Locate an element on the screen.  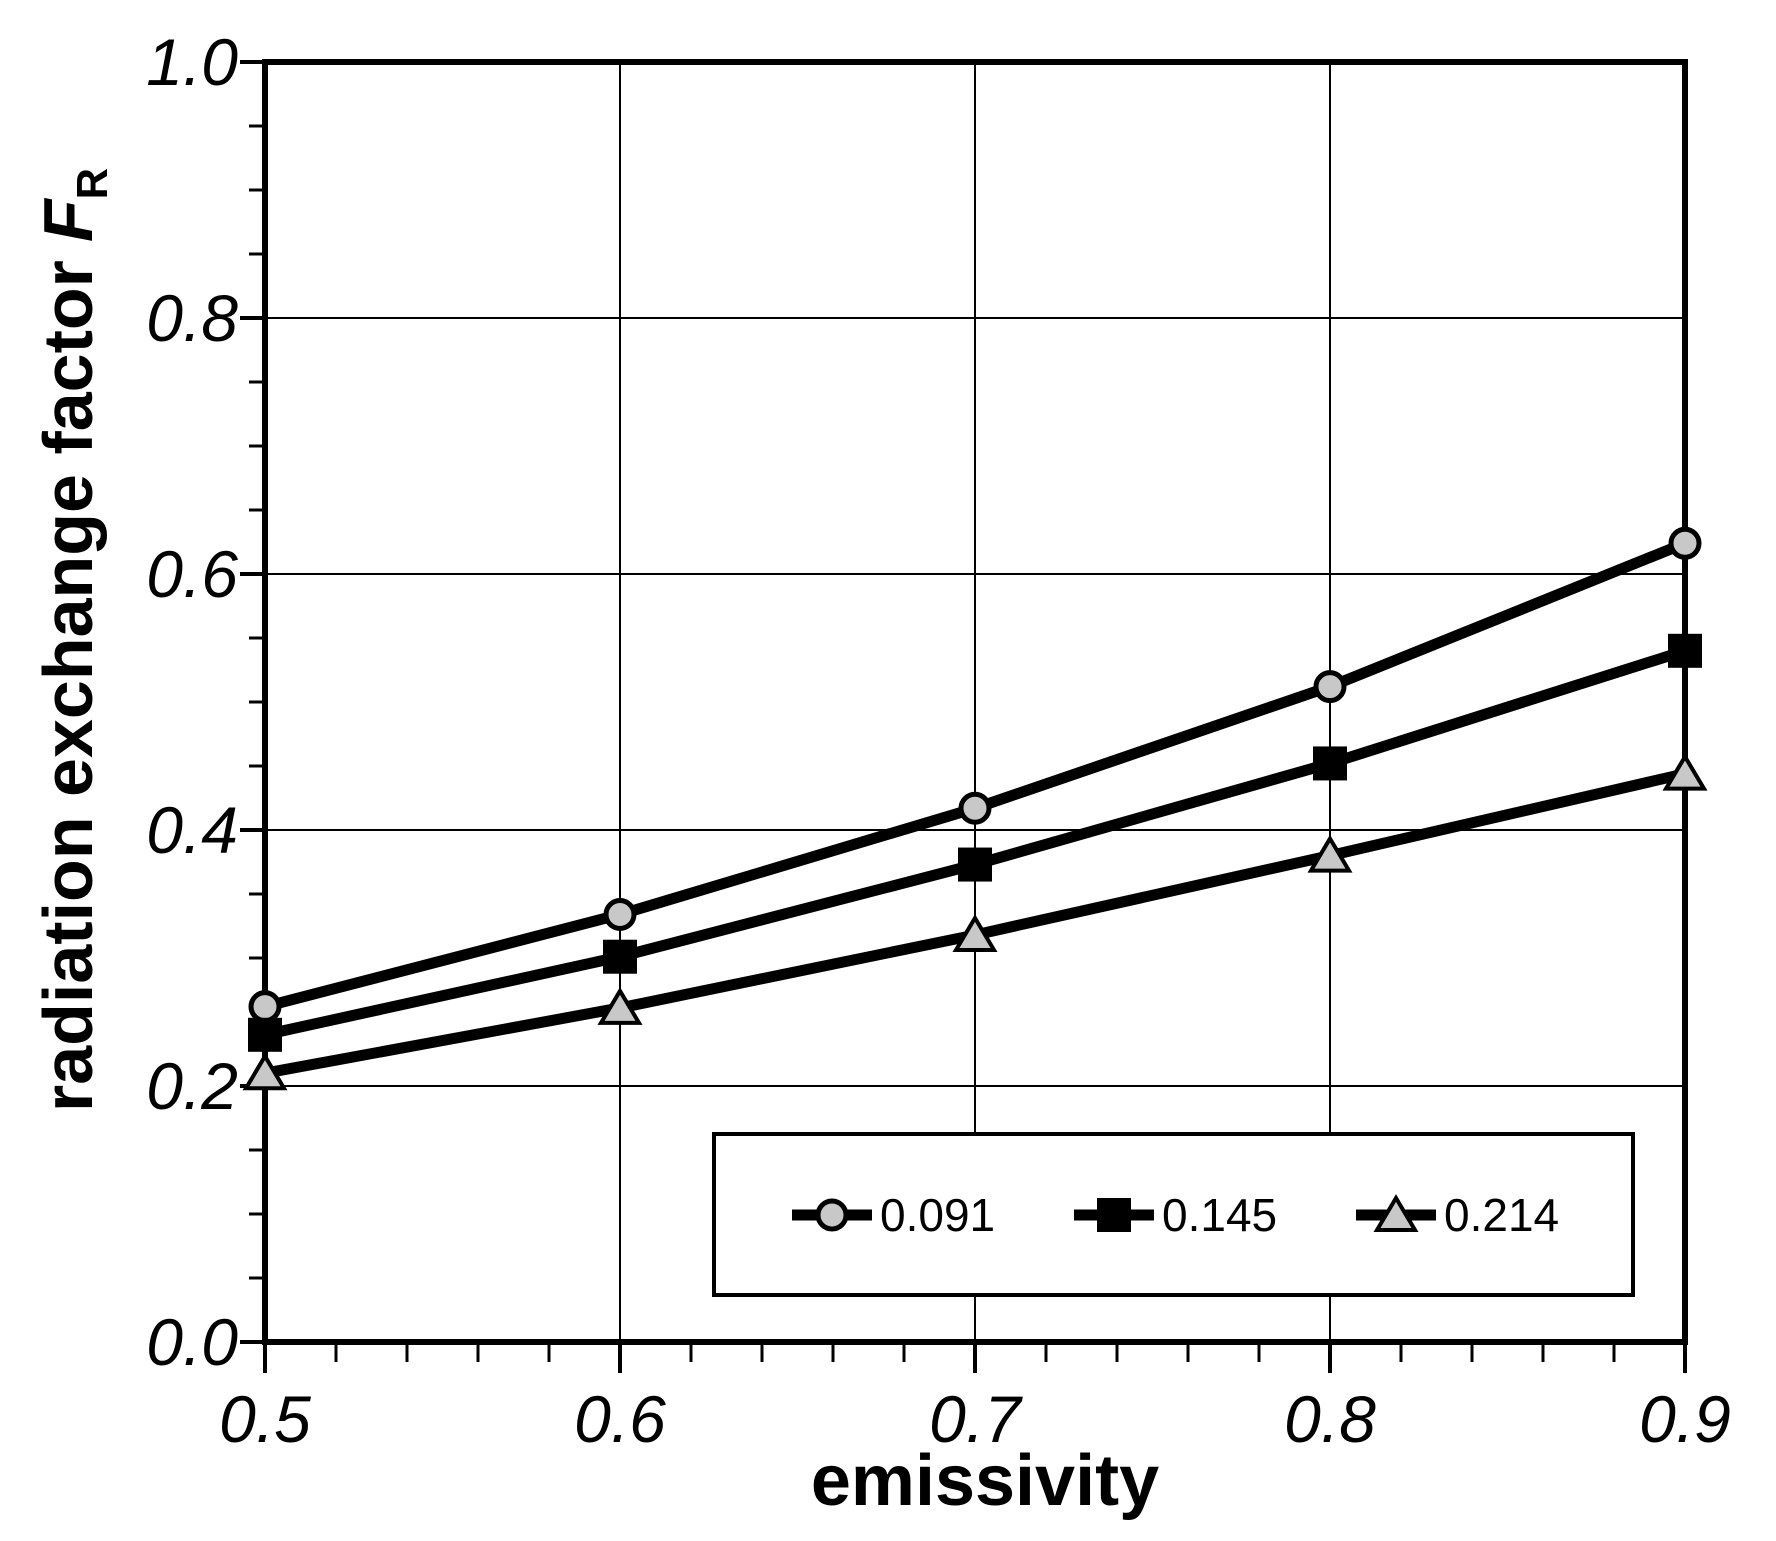
x-axis-tick-labels: 0.5 0.6 0.7 0.8 0.9 is located at coordinates (975, 1419).